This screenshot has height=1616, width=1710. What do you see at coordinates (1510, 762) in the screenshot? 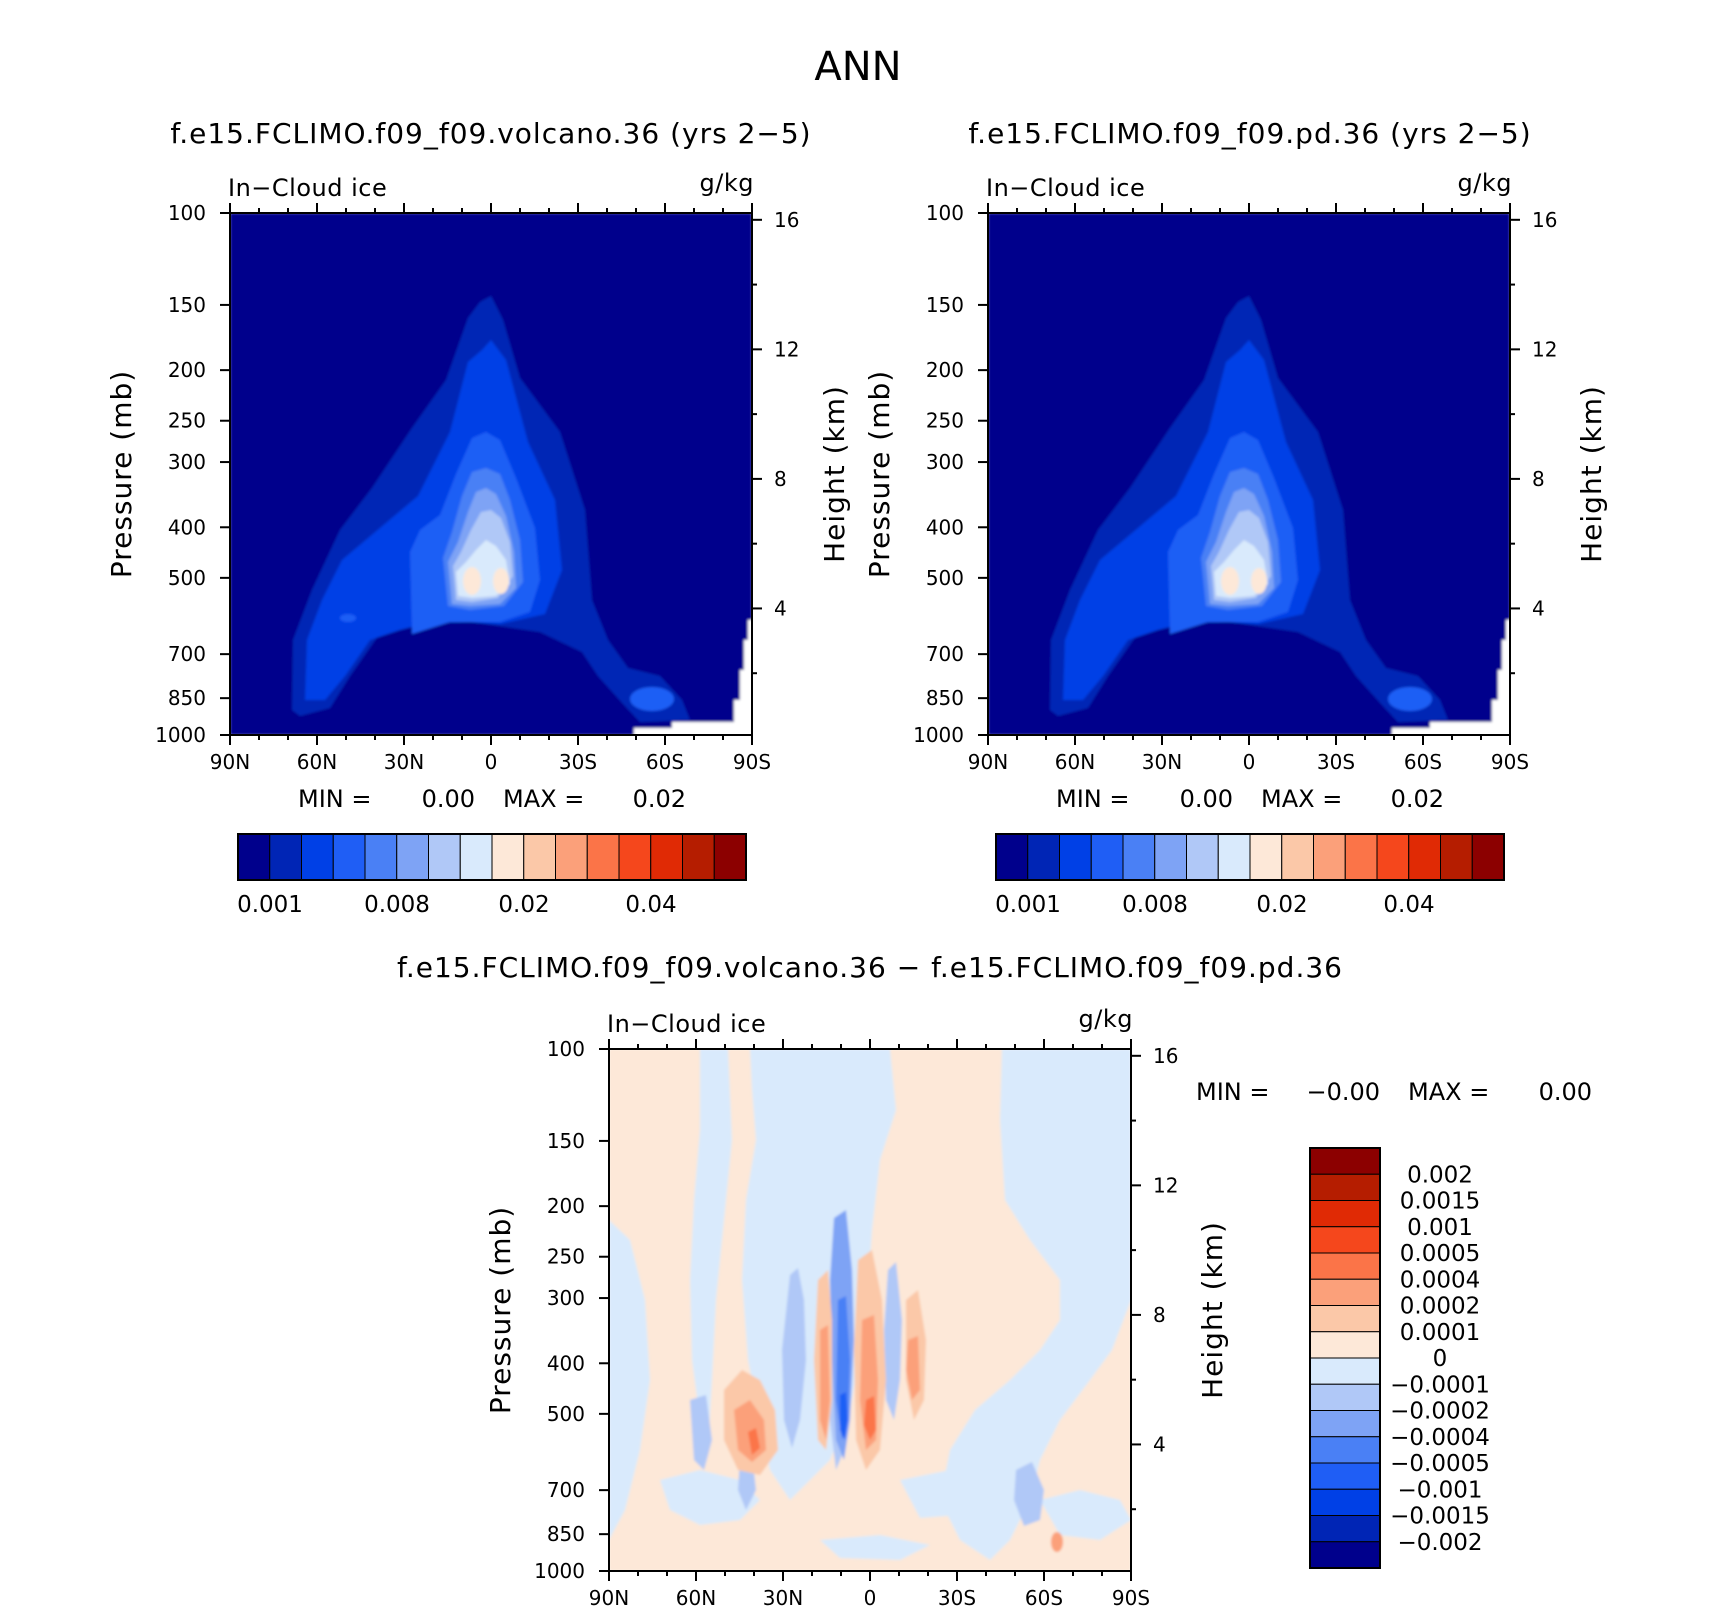
I see `x-tick-label: 90S` at bounding box center [1510, 762].